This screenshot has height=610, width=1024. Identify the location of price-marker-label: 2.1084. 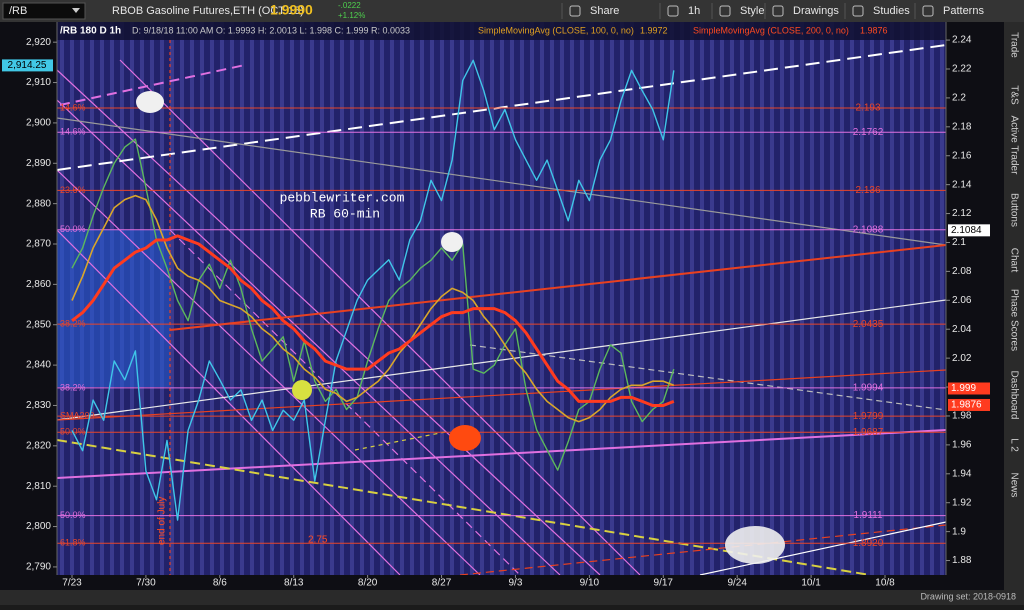
(966, 230).